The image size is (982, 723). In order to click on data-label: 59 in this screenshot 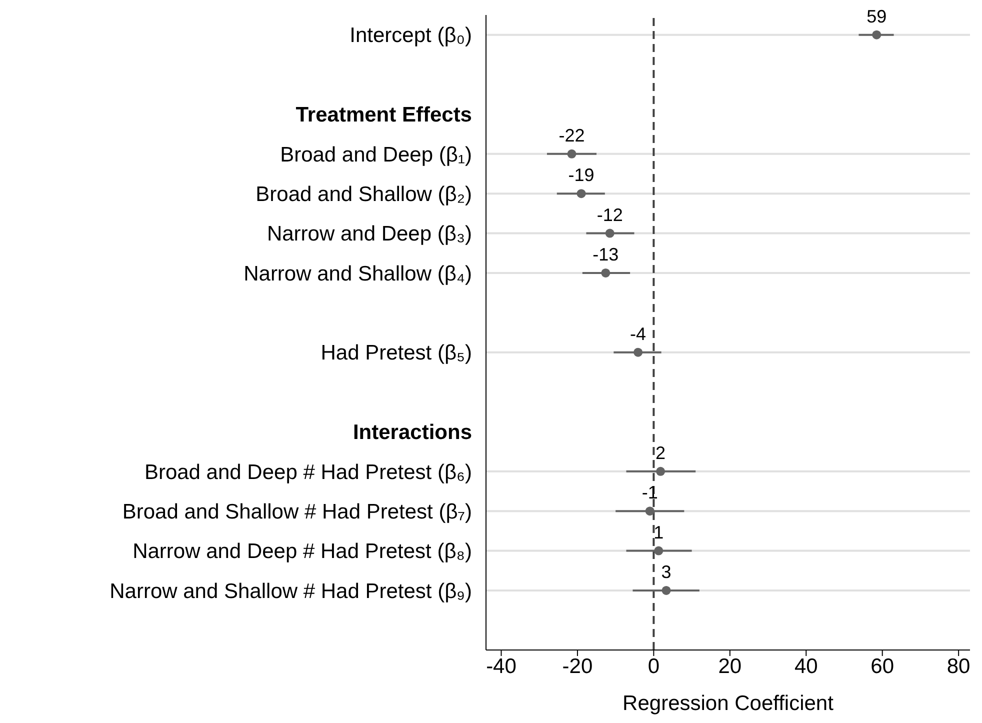, I will do `click(876, 16)`.